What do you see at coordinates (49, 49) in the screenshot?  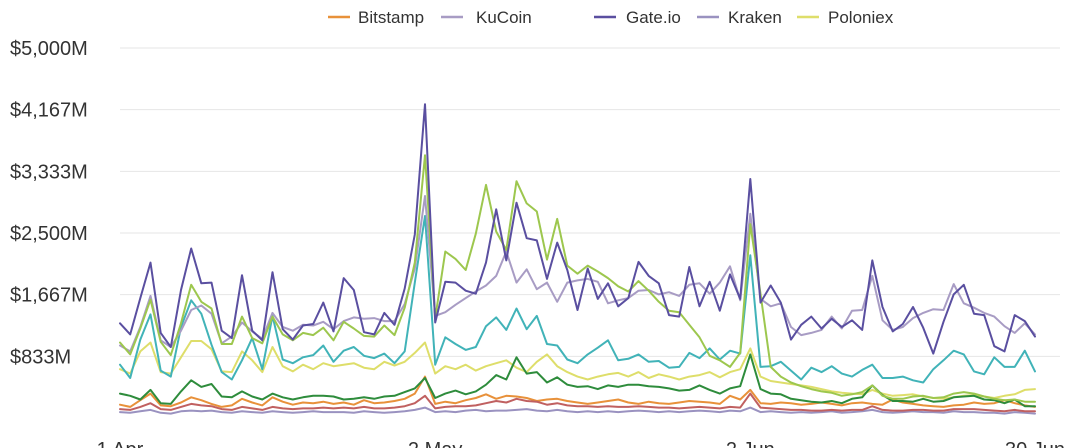 I see `y-tick-label: $5,000M` at bounding box center [49, 49].